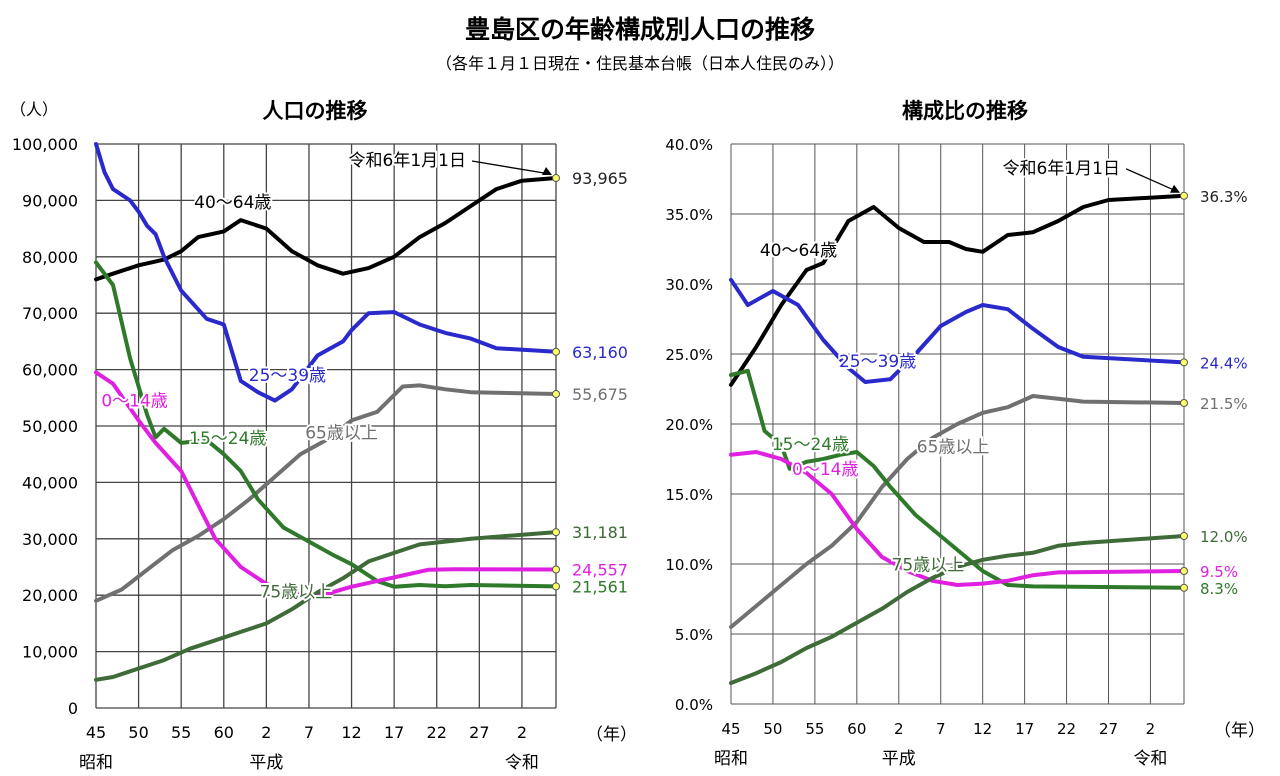  What do you see at coordinates (639, 29) in the screenshot?
I see `page-title: 豊島区の年齢構成別人口の推移` at bounding box center [639, 29].